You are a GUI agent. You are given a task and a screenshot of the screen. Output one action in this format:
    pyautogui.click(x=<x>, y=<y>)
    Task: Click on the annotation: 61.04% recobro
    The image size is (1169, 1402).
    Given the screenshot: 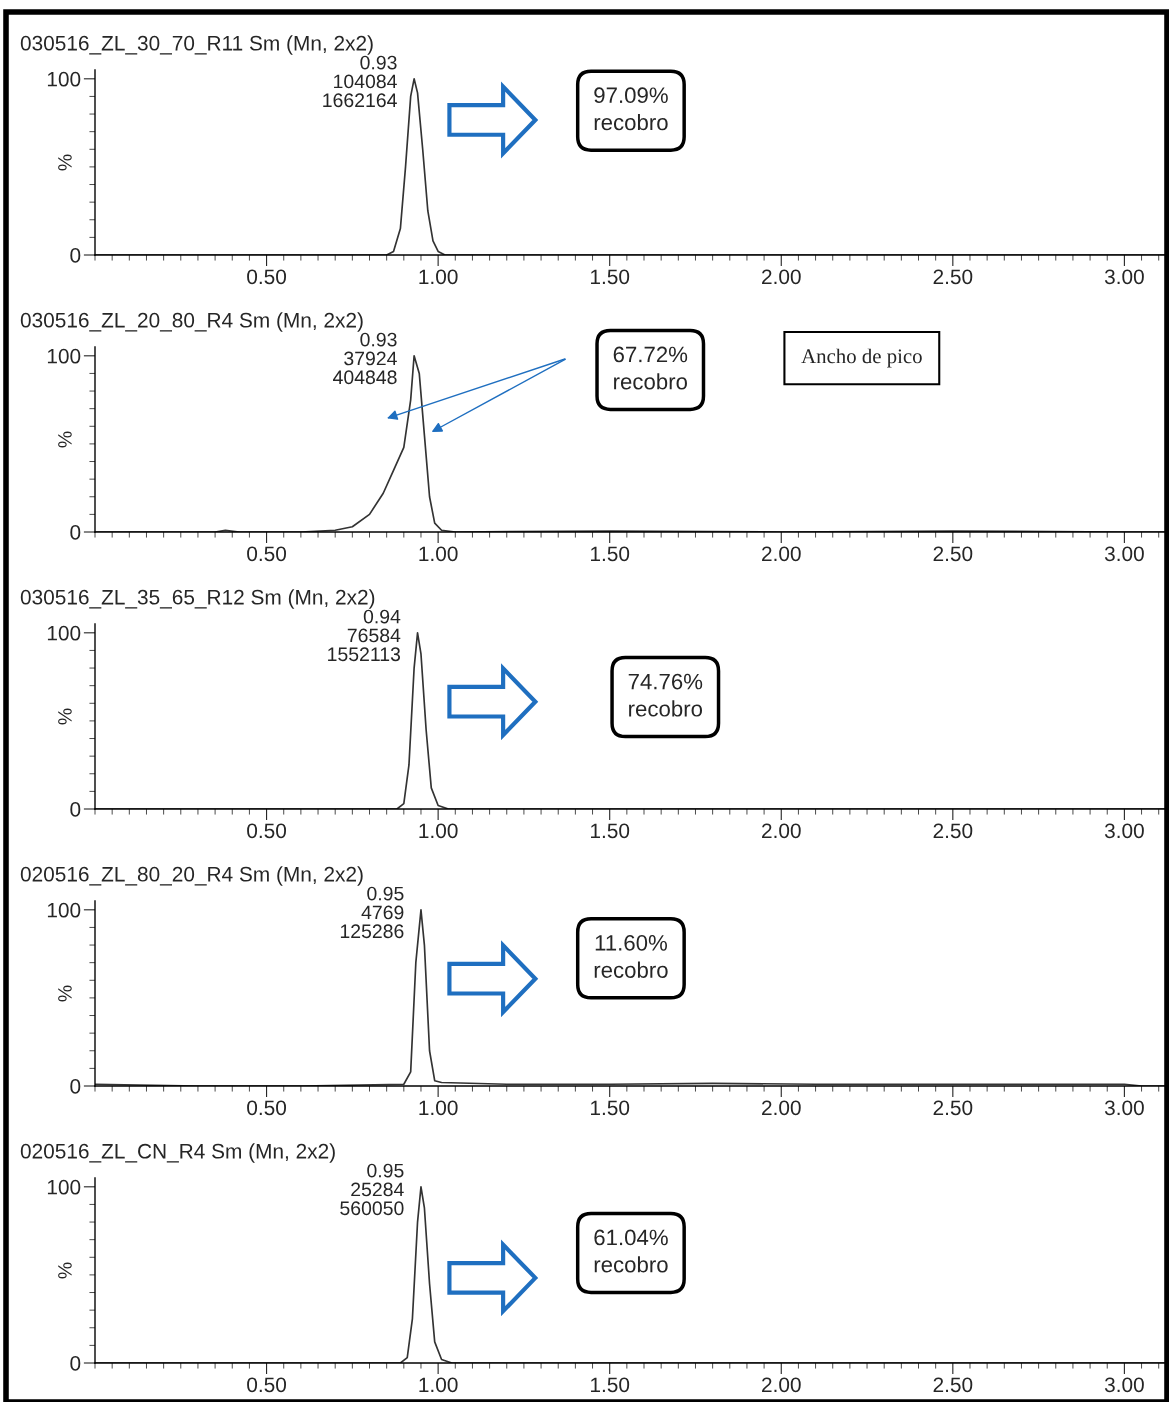 What is the action you would take?
    pyautogui.click(x=631, y=1251)
    